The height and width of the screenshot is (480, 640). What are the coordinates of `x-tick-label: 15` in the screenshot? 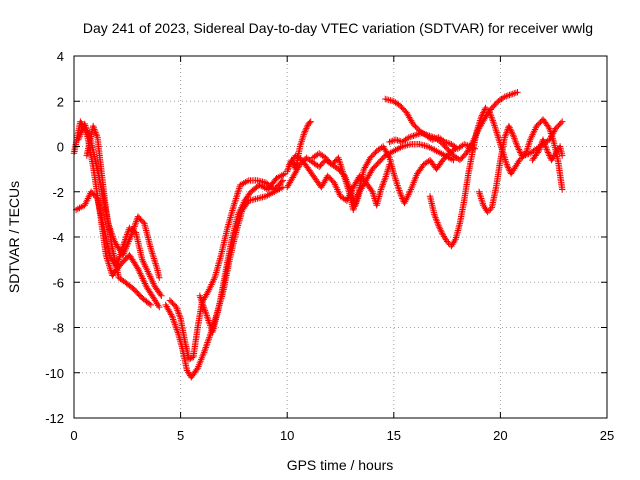 It's located at (394, 435).